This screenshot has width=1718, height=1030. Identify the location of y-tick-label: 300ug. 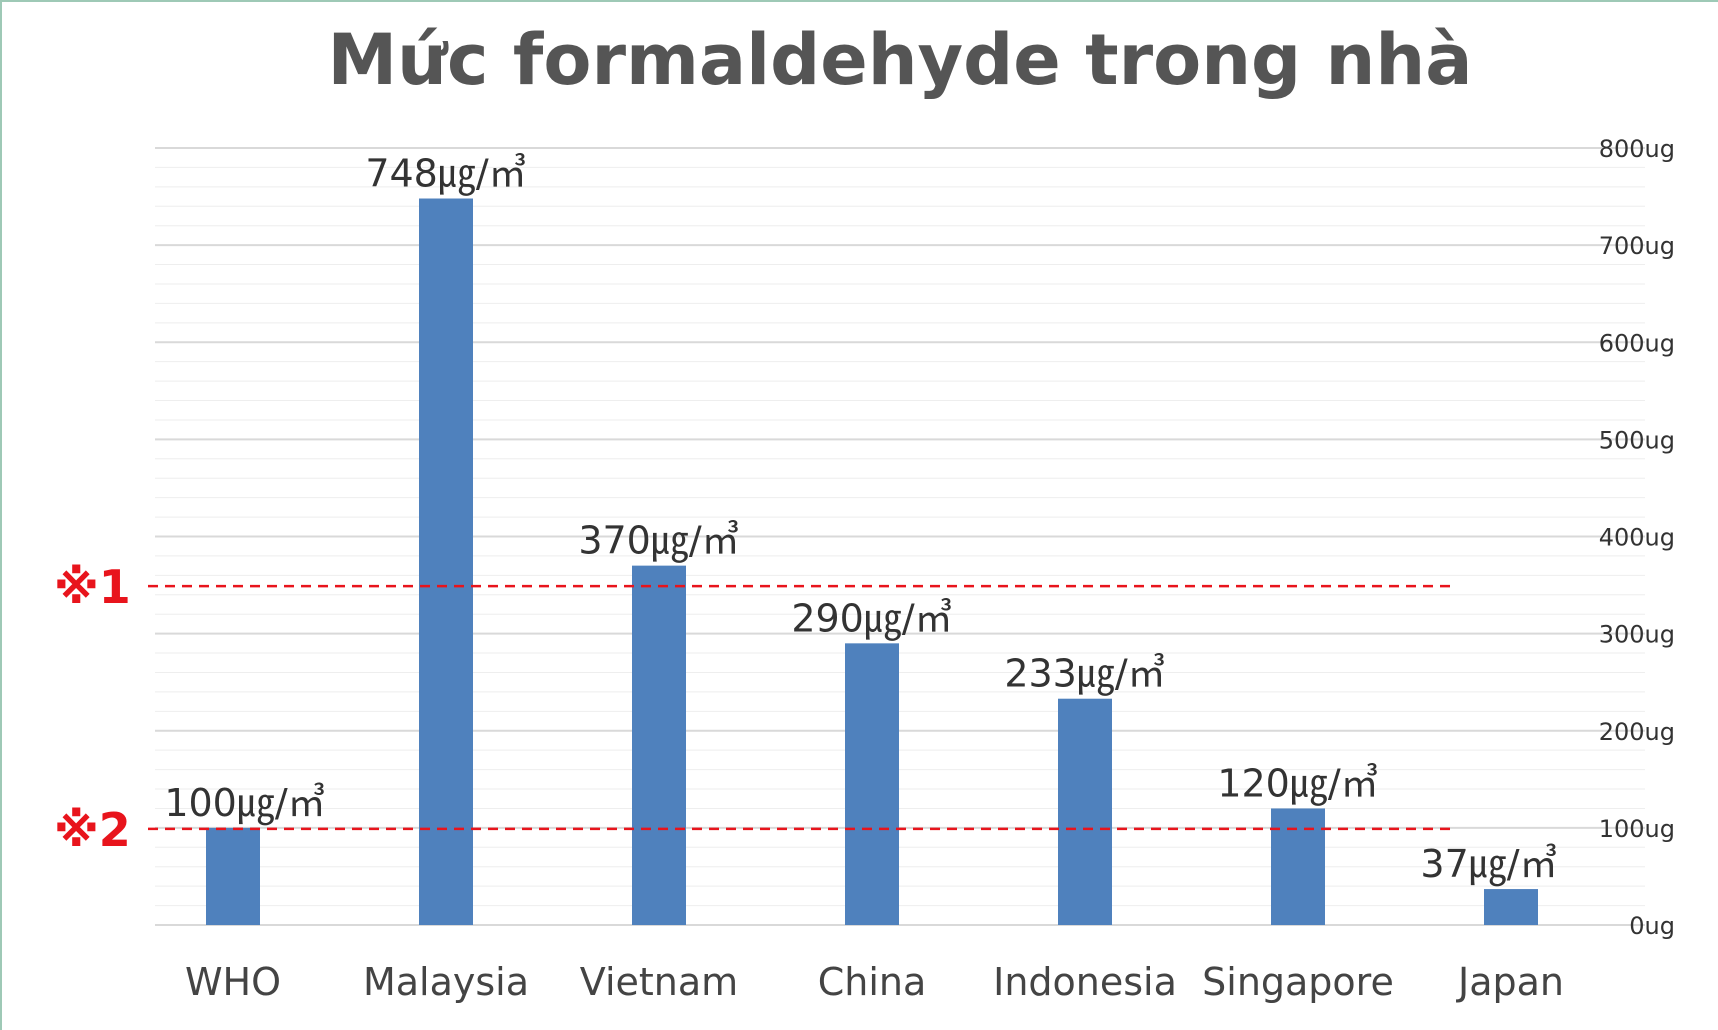
(1637, 635).